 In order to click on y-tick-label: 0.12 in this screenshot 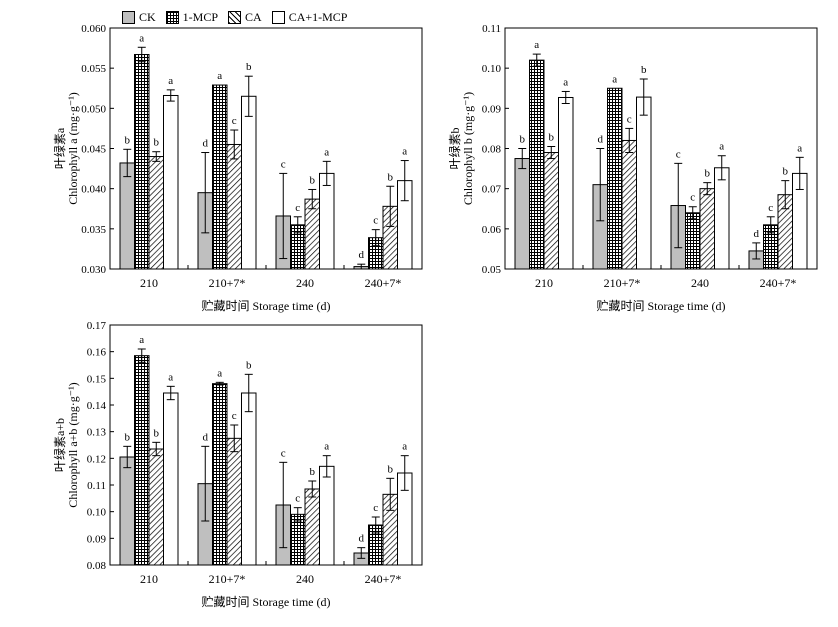, I will do `click(96, 459)`.